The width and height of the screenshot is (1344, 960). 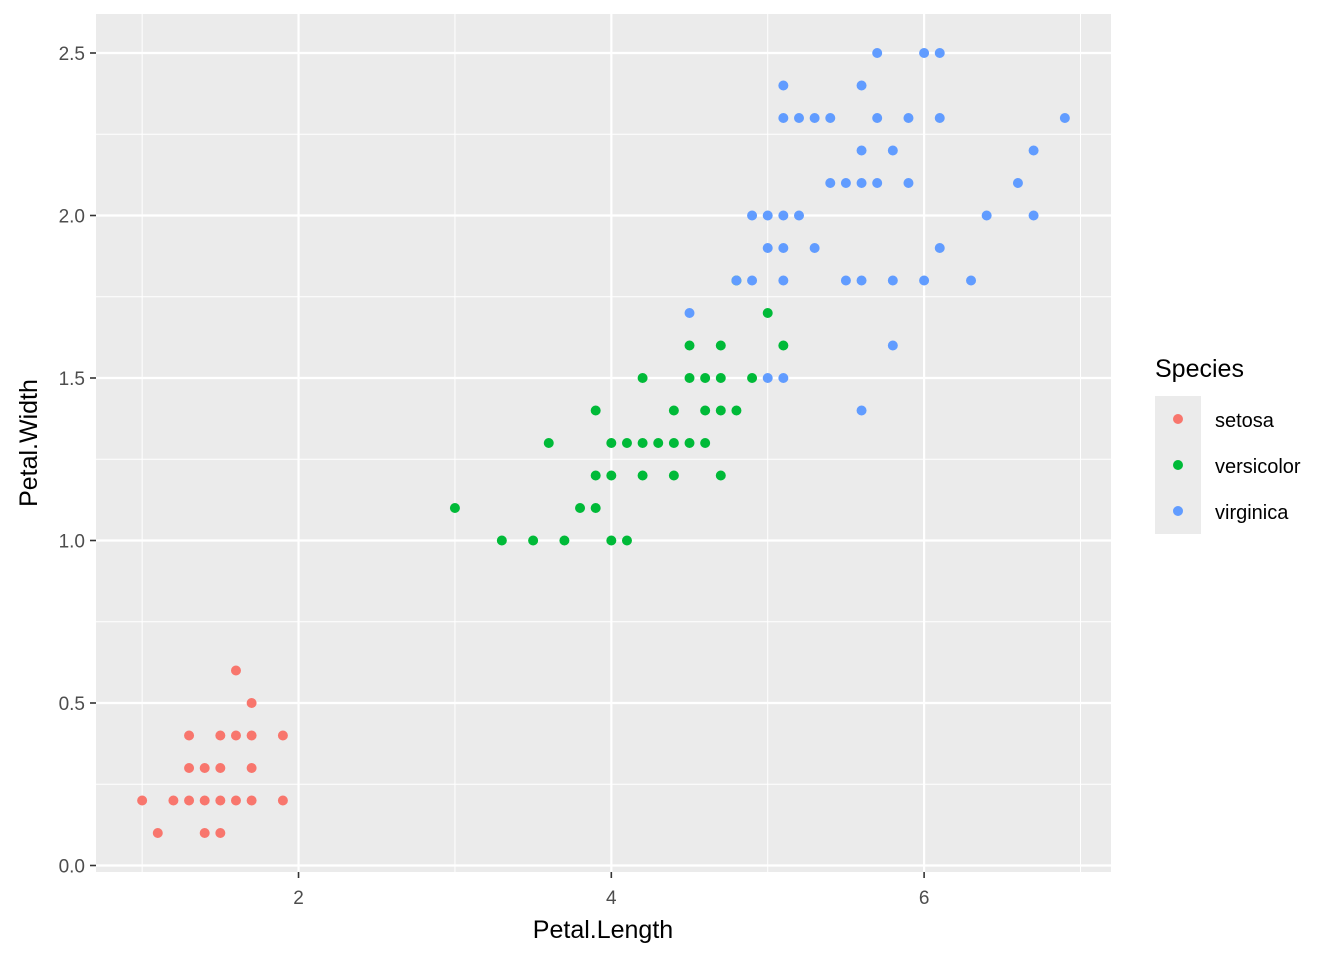 I want to click on x-tick-label: 2, so click(x=298, y=898).